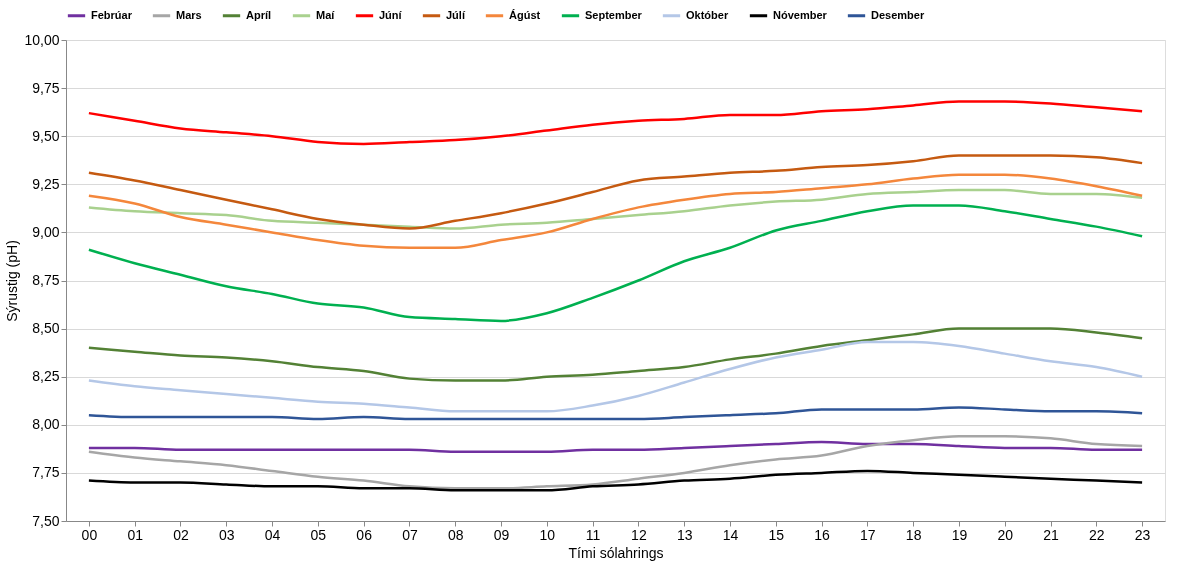 This screenshot has width=1177, height=574. Describe the element at coordinates (547, 534) in the screenshot. I see `x-tick-label: 10` at that location.